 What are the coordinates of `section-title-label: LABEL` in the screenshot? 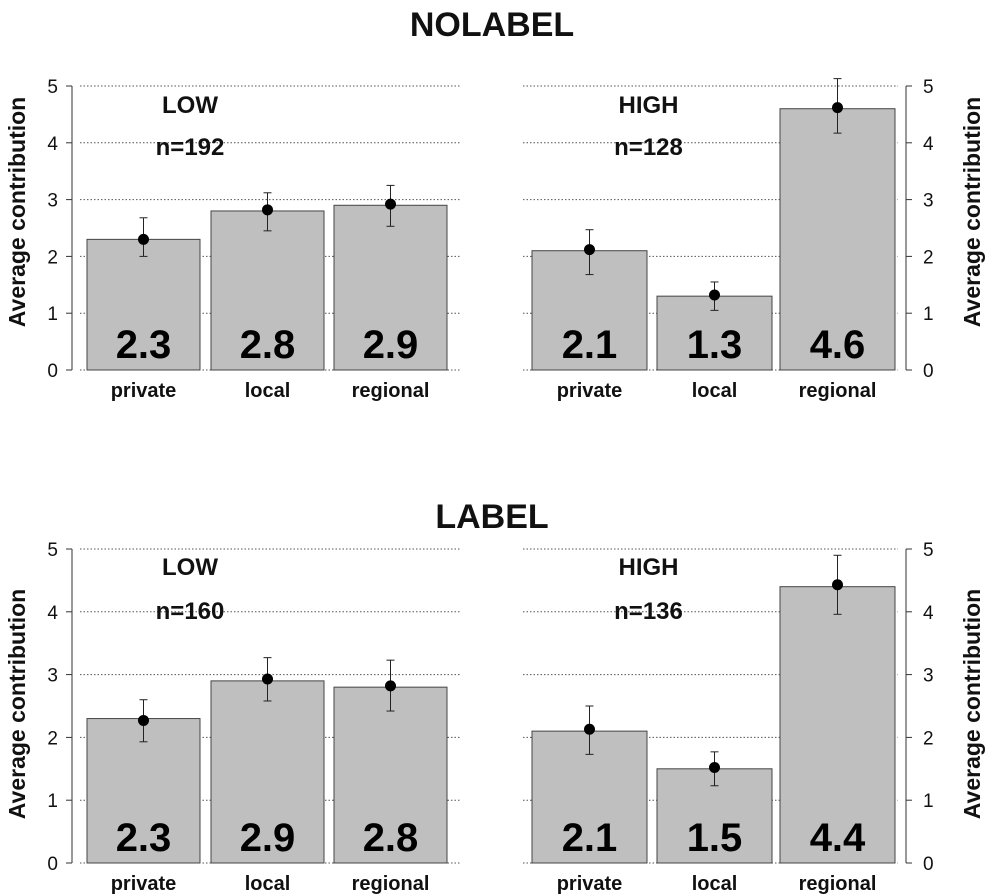 It's located at (491, 517).